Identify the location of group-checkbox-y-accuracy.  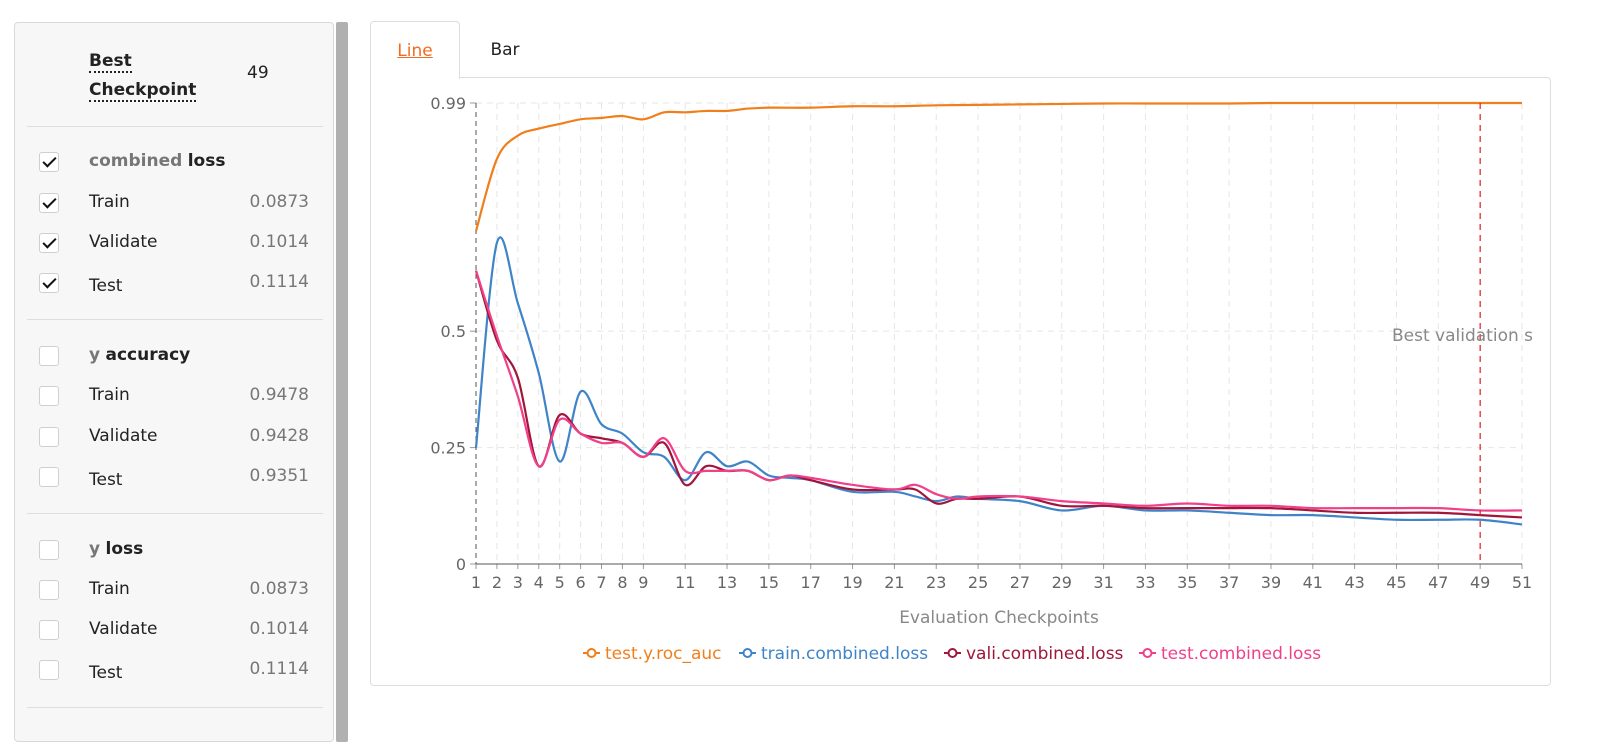
(49, 356).